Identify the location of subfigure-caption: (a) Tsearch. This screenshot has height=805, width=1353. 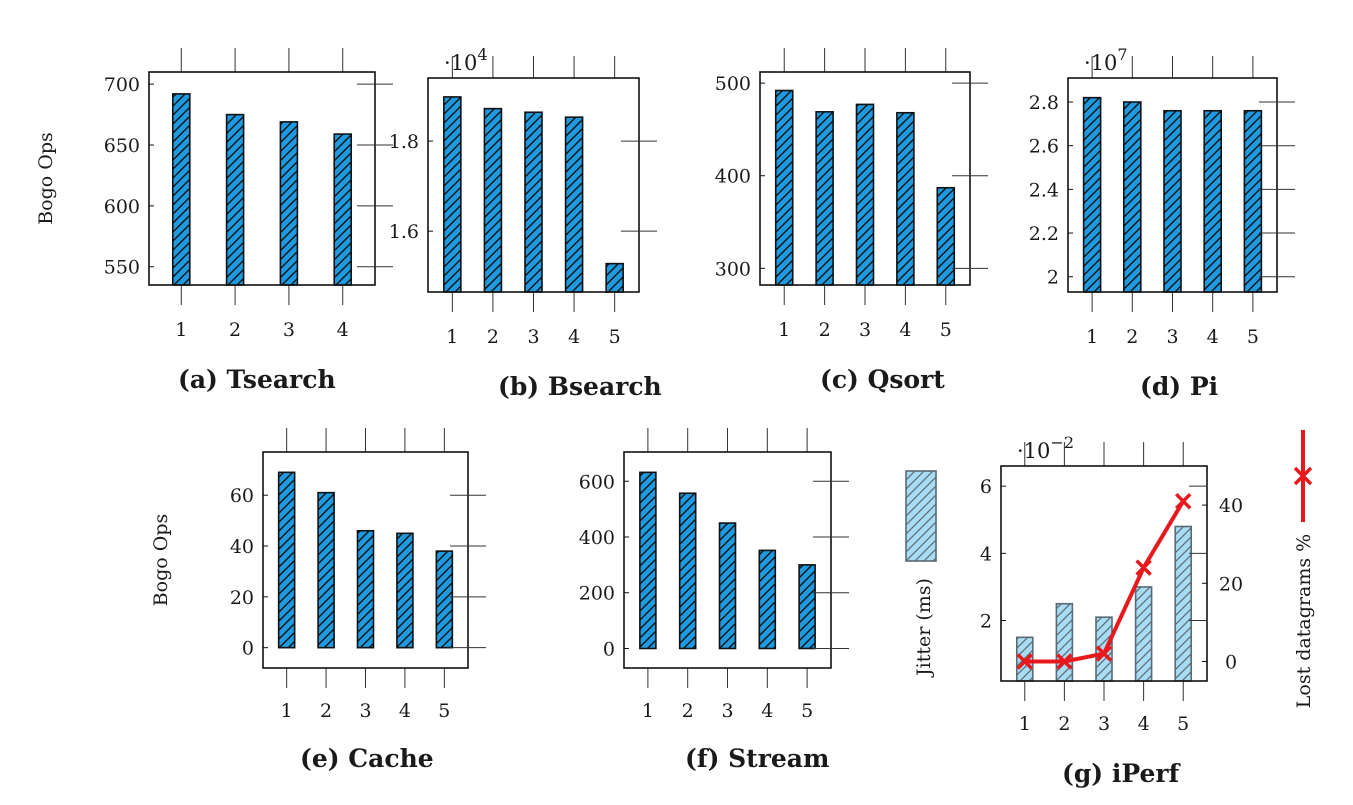
(257, 379).